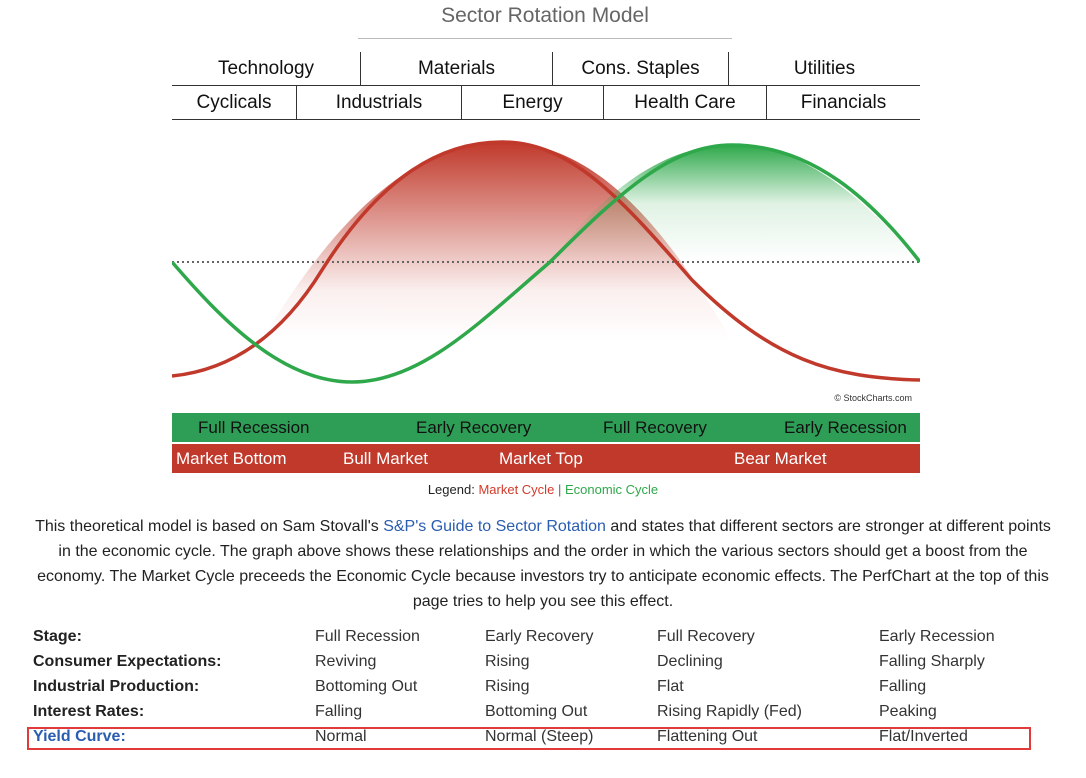 The image size is (1086, 778). What do you see at coordinates (845, 427) in the screenshot?
I see `econ-early-recession: Early Recession` at bounding box center [845, 427].